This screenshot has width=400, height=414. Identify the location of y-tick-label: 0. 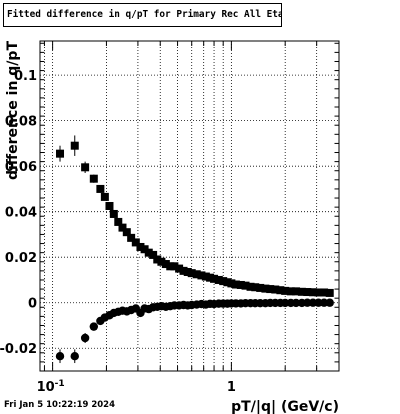
(32, 304).